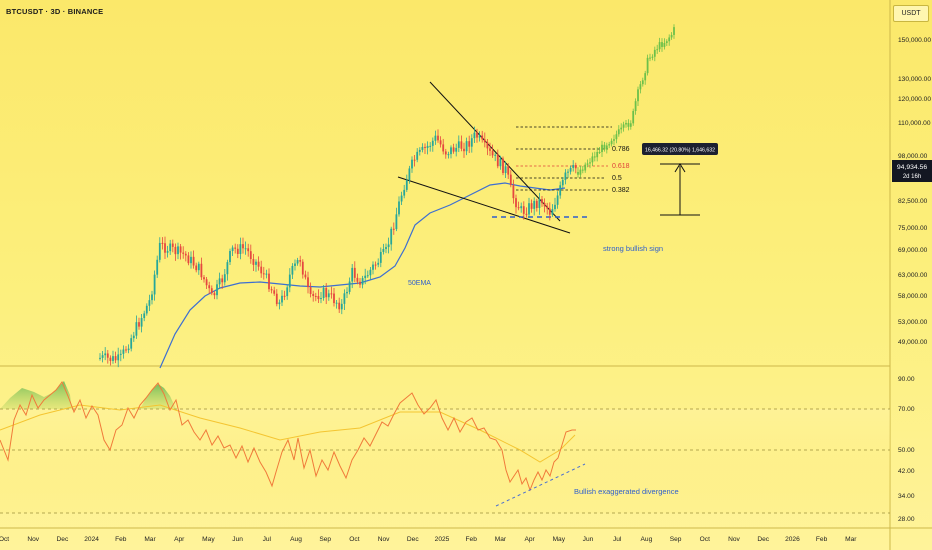 The image size is (932, 550). What do you see at coordinates (626, 491) in the screenshot?
I see `divergence-note: Bullish exaggerated divergence` at bounding box center [626, 491].